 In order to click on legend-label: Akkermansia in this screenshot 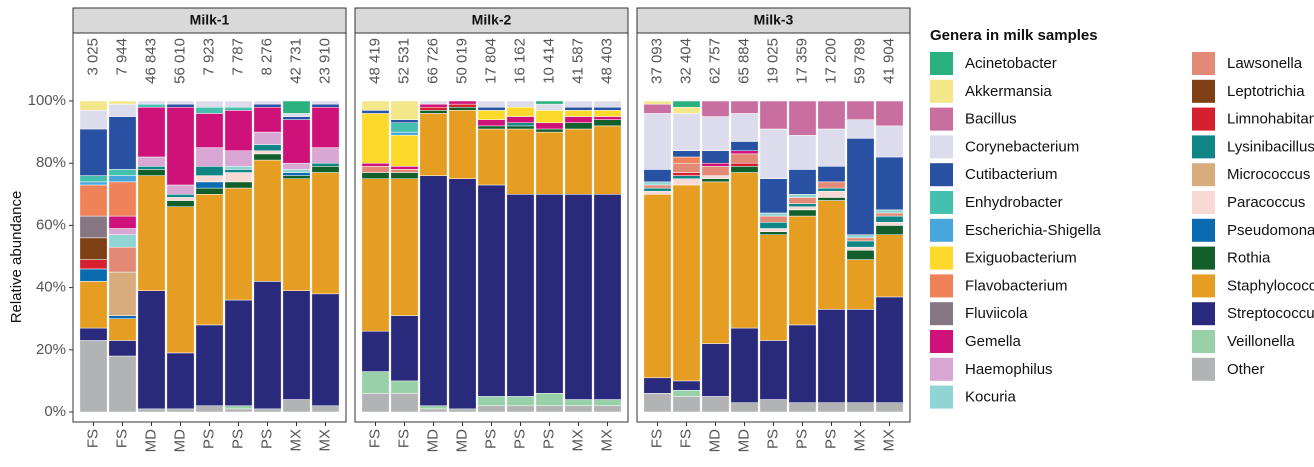, I will do `click(1008, 91)`.